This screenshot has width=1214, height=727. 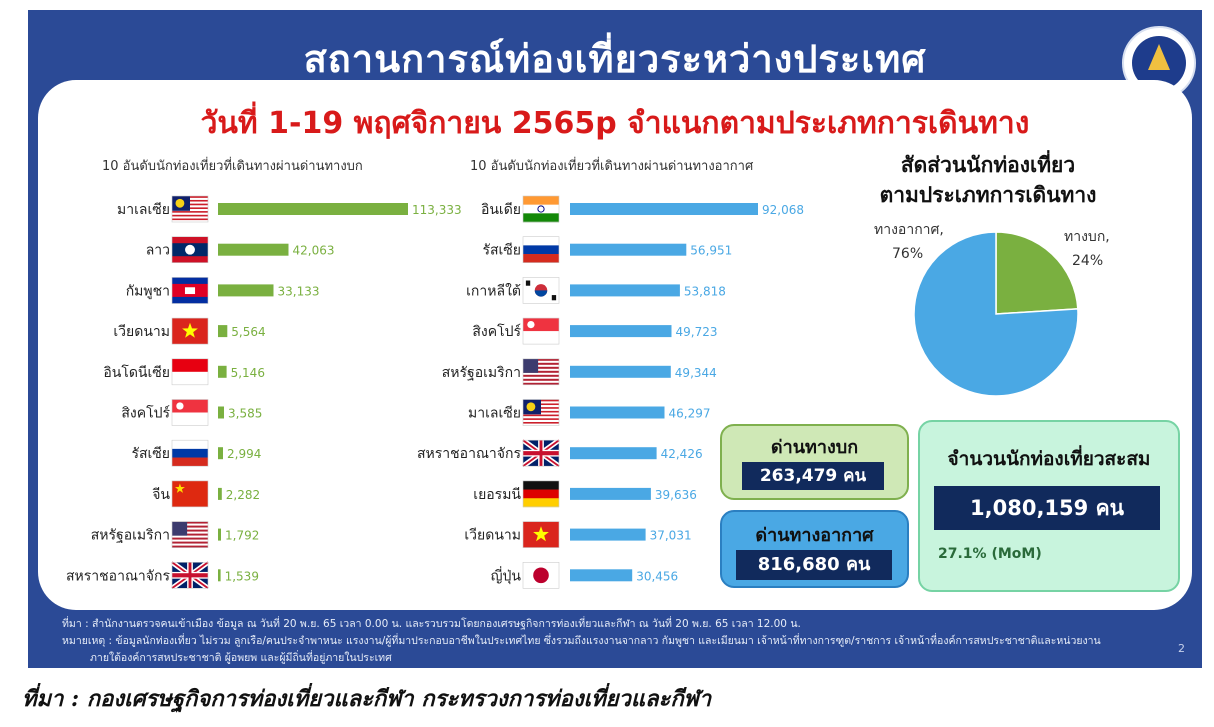 What do you see at coordinates (705, 291) in the screenshot?
I see `value-label: 53,818` at bounding box center [705, 291].